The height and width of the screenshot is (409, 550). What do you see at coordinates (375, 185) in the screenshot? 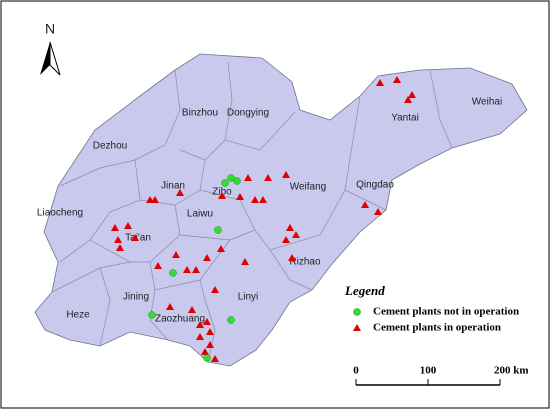
I see `city-label: Qingdao` at bounding box center [375, 185].